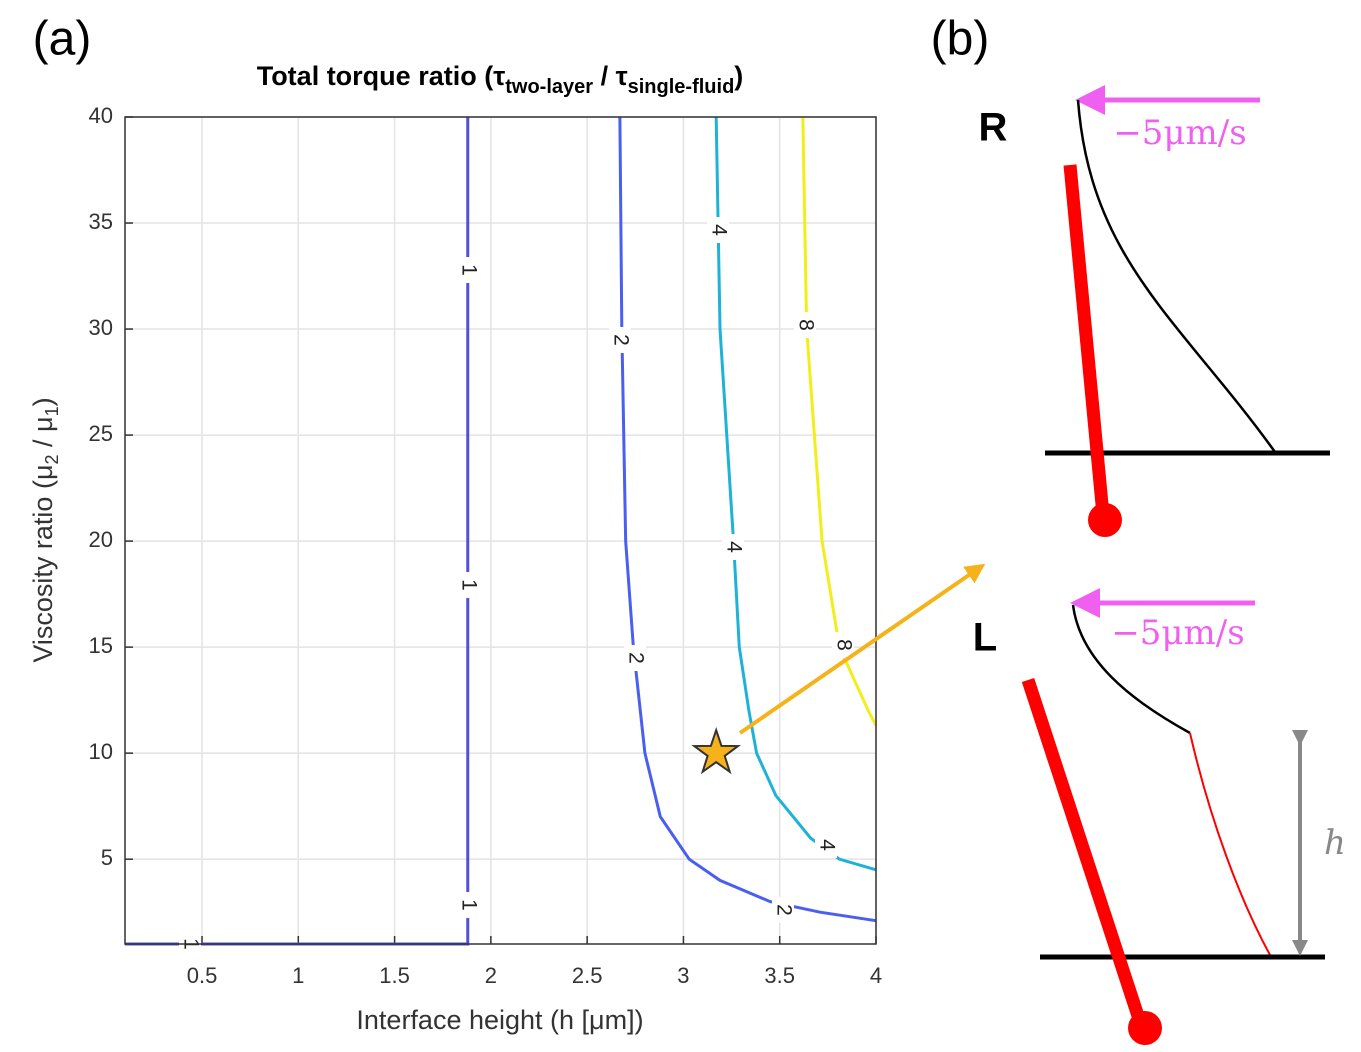  I want to click on y-tick-label: 30, so click(101, 327).